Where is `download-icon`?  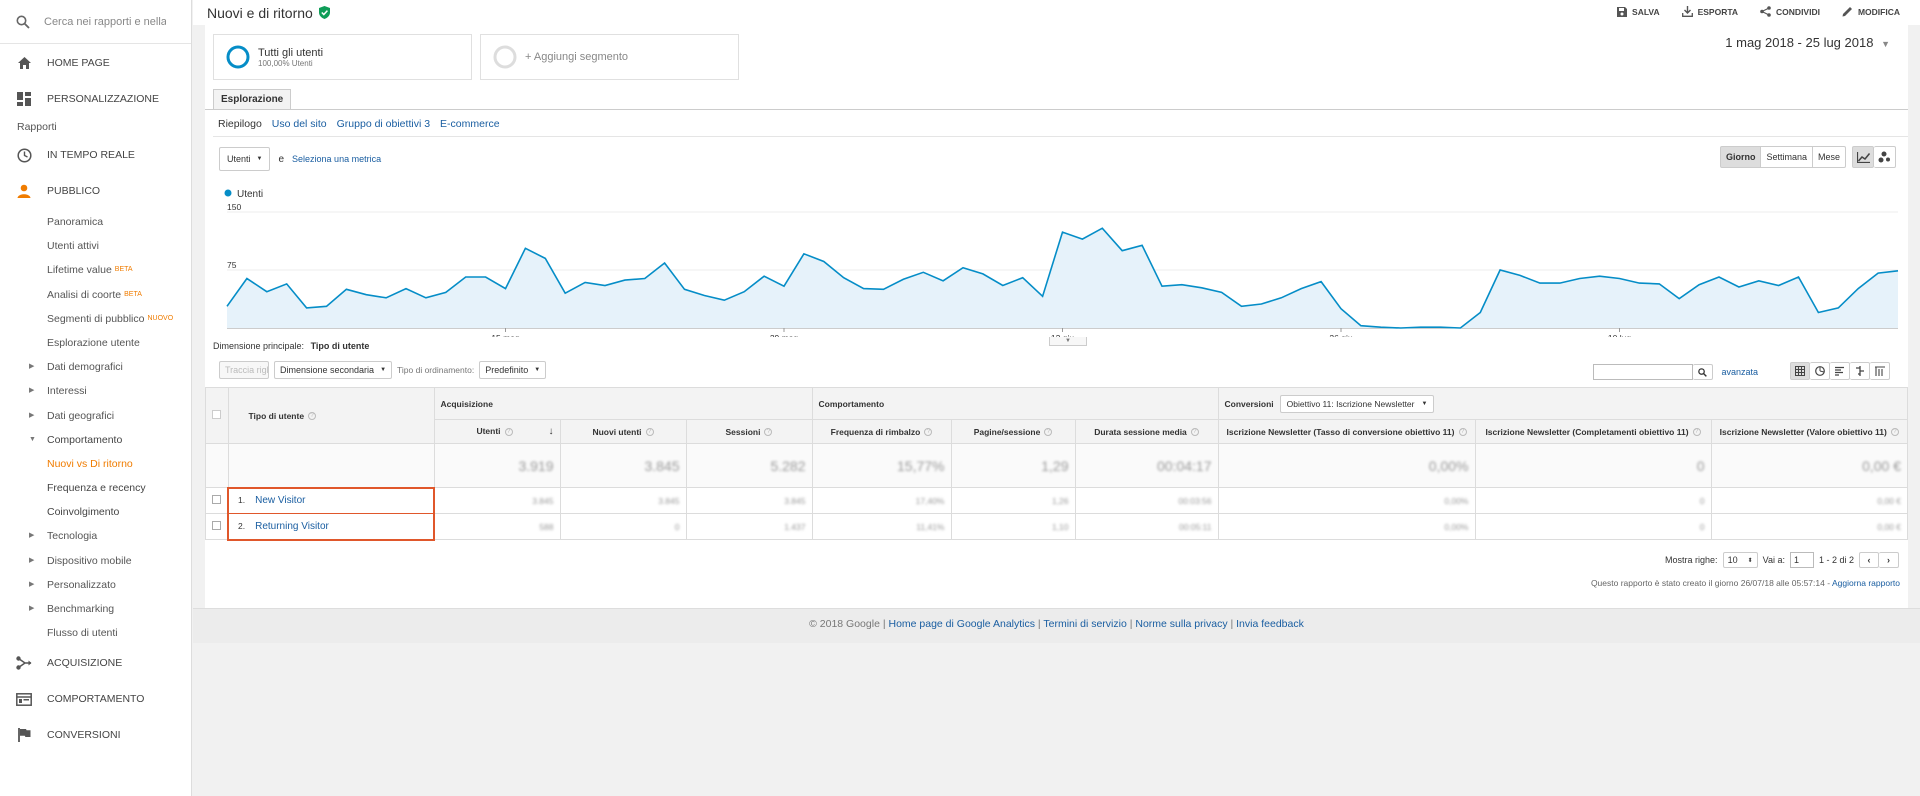
download-icon is located at coordinates (1687, 11).